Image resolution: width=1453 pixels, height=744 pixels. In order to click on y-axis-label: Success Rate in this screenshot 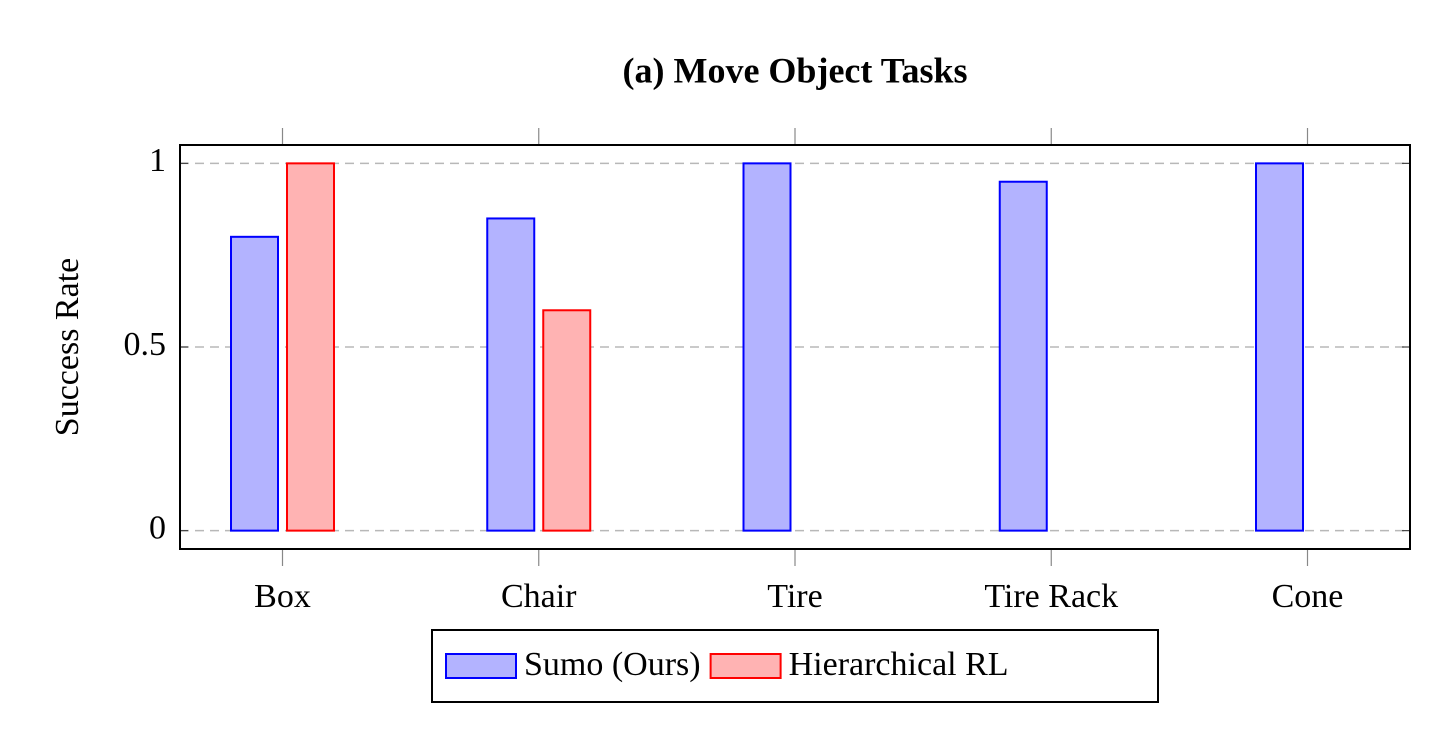, I will do `click(67, 347)`.